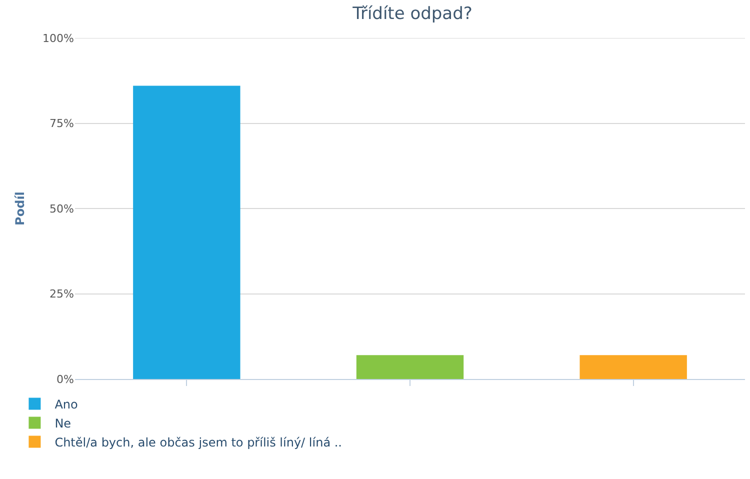  Describe the element at coordinates (62, 294) in the screenshot. I see `y-tick-label: 25%` at that location.